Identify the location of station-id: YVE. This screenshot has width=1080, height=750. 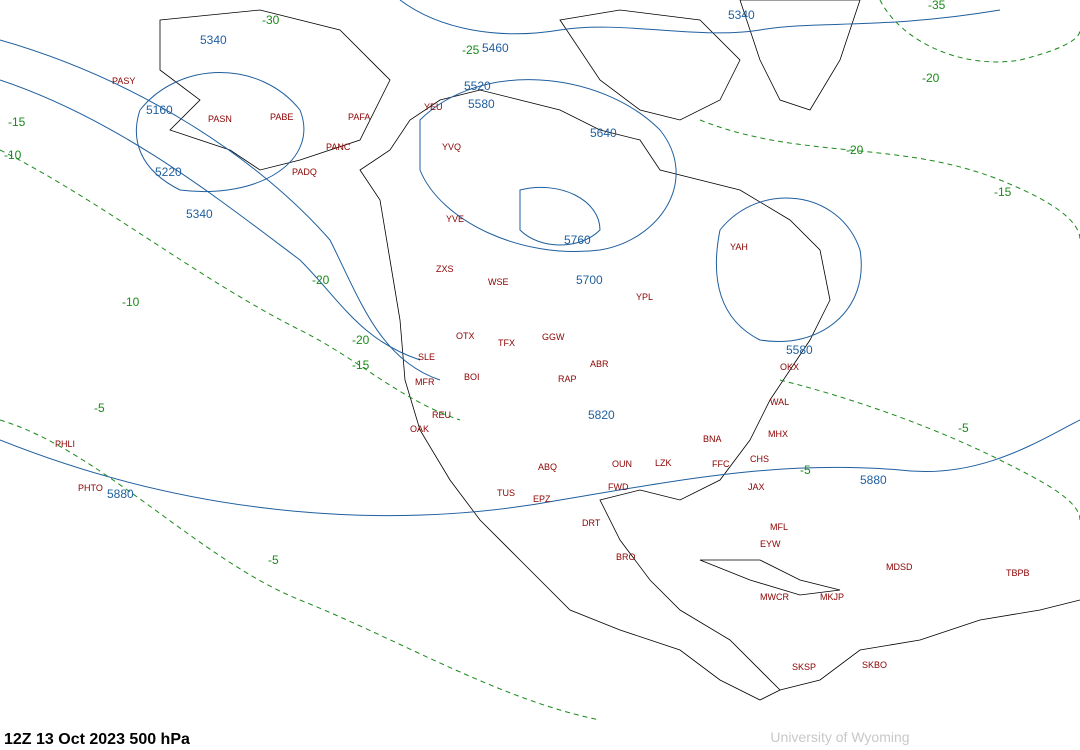
(455, 219).